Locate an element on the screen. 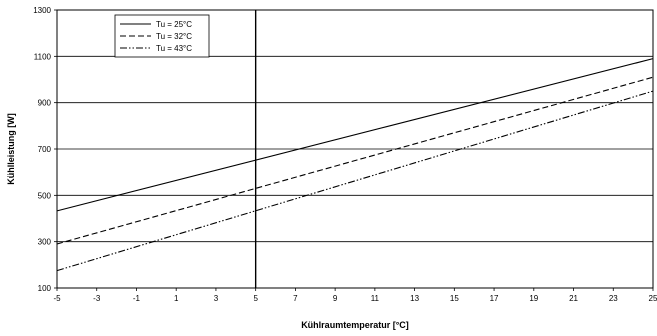  x-tick-label: -3 is located at coordinates (97, 298).